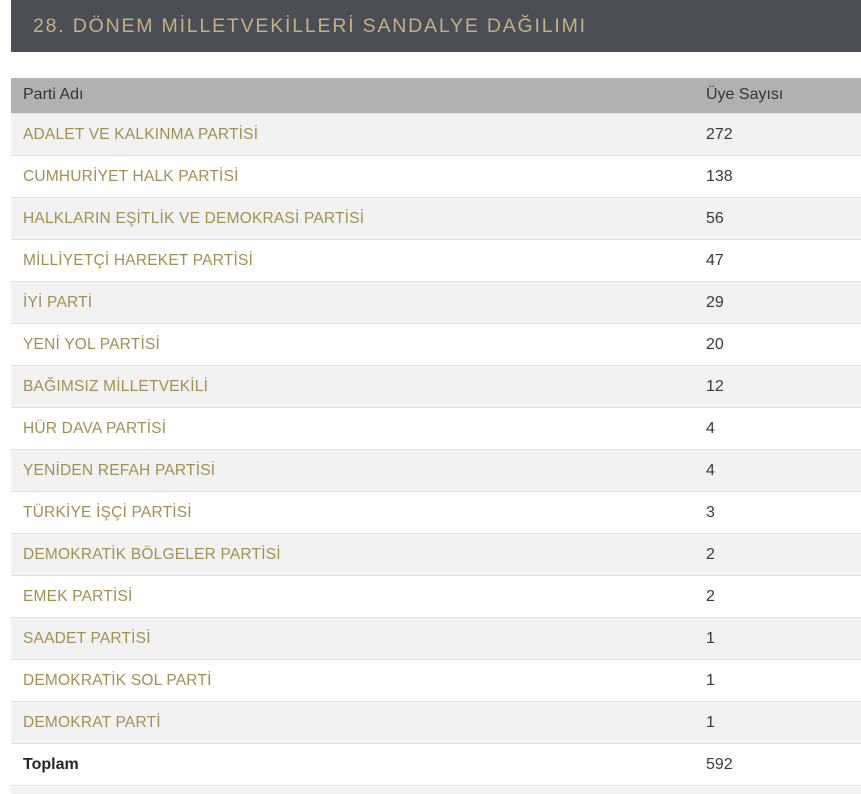  I want to click on table-row: İYİ PARTİ 29, so click(436, 301).